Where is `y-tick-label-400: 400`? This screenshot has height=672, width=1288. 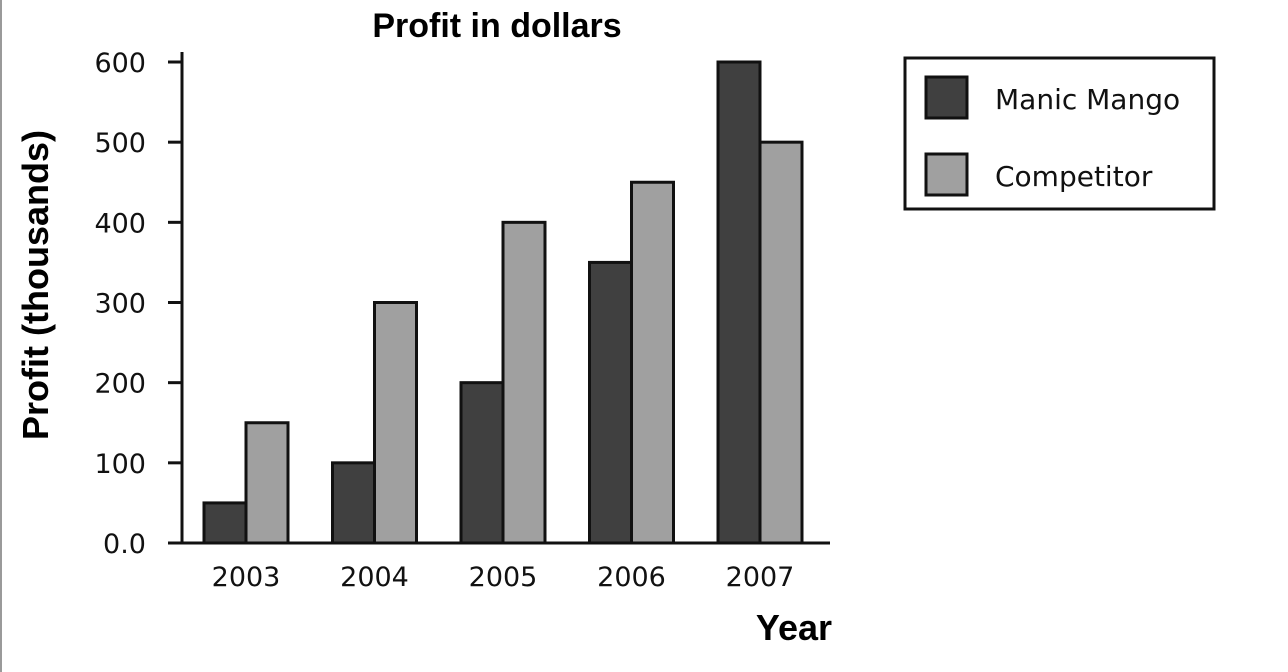
y-tick-label-400: 400 is located at coordinates (120, 223).